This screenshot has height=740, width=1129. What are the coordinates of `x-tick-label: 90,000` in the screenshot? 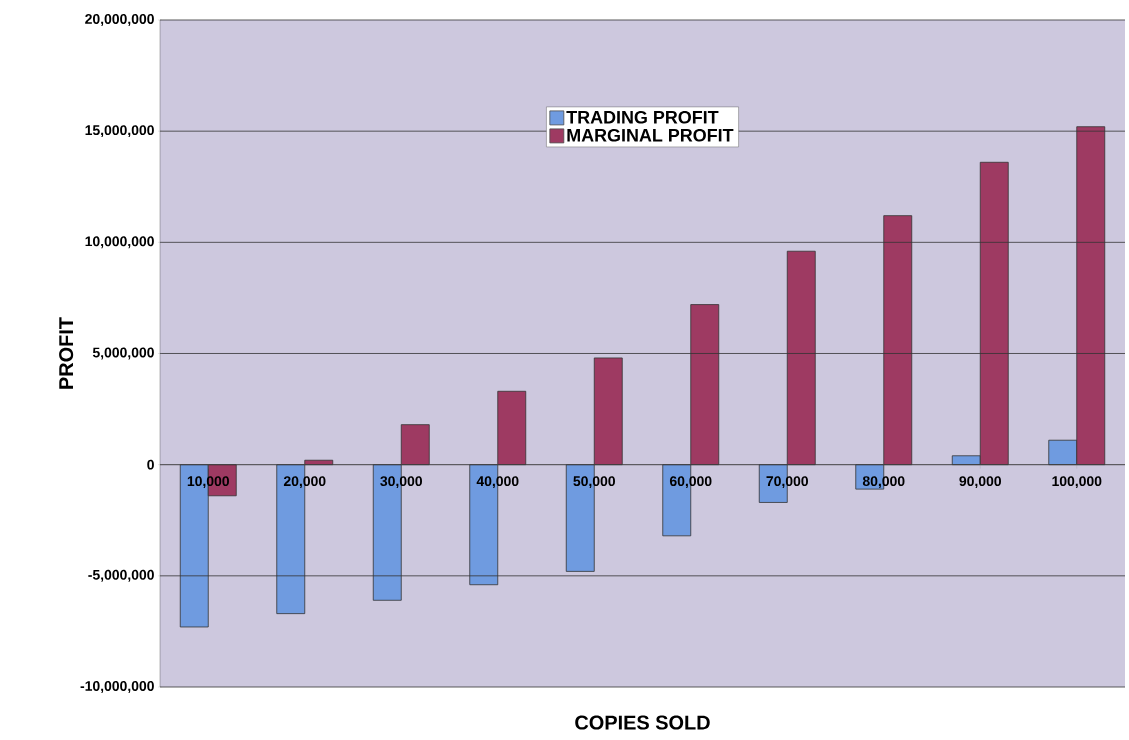 It's located at (980, 482).